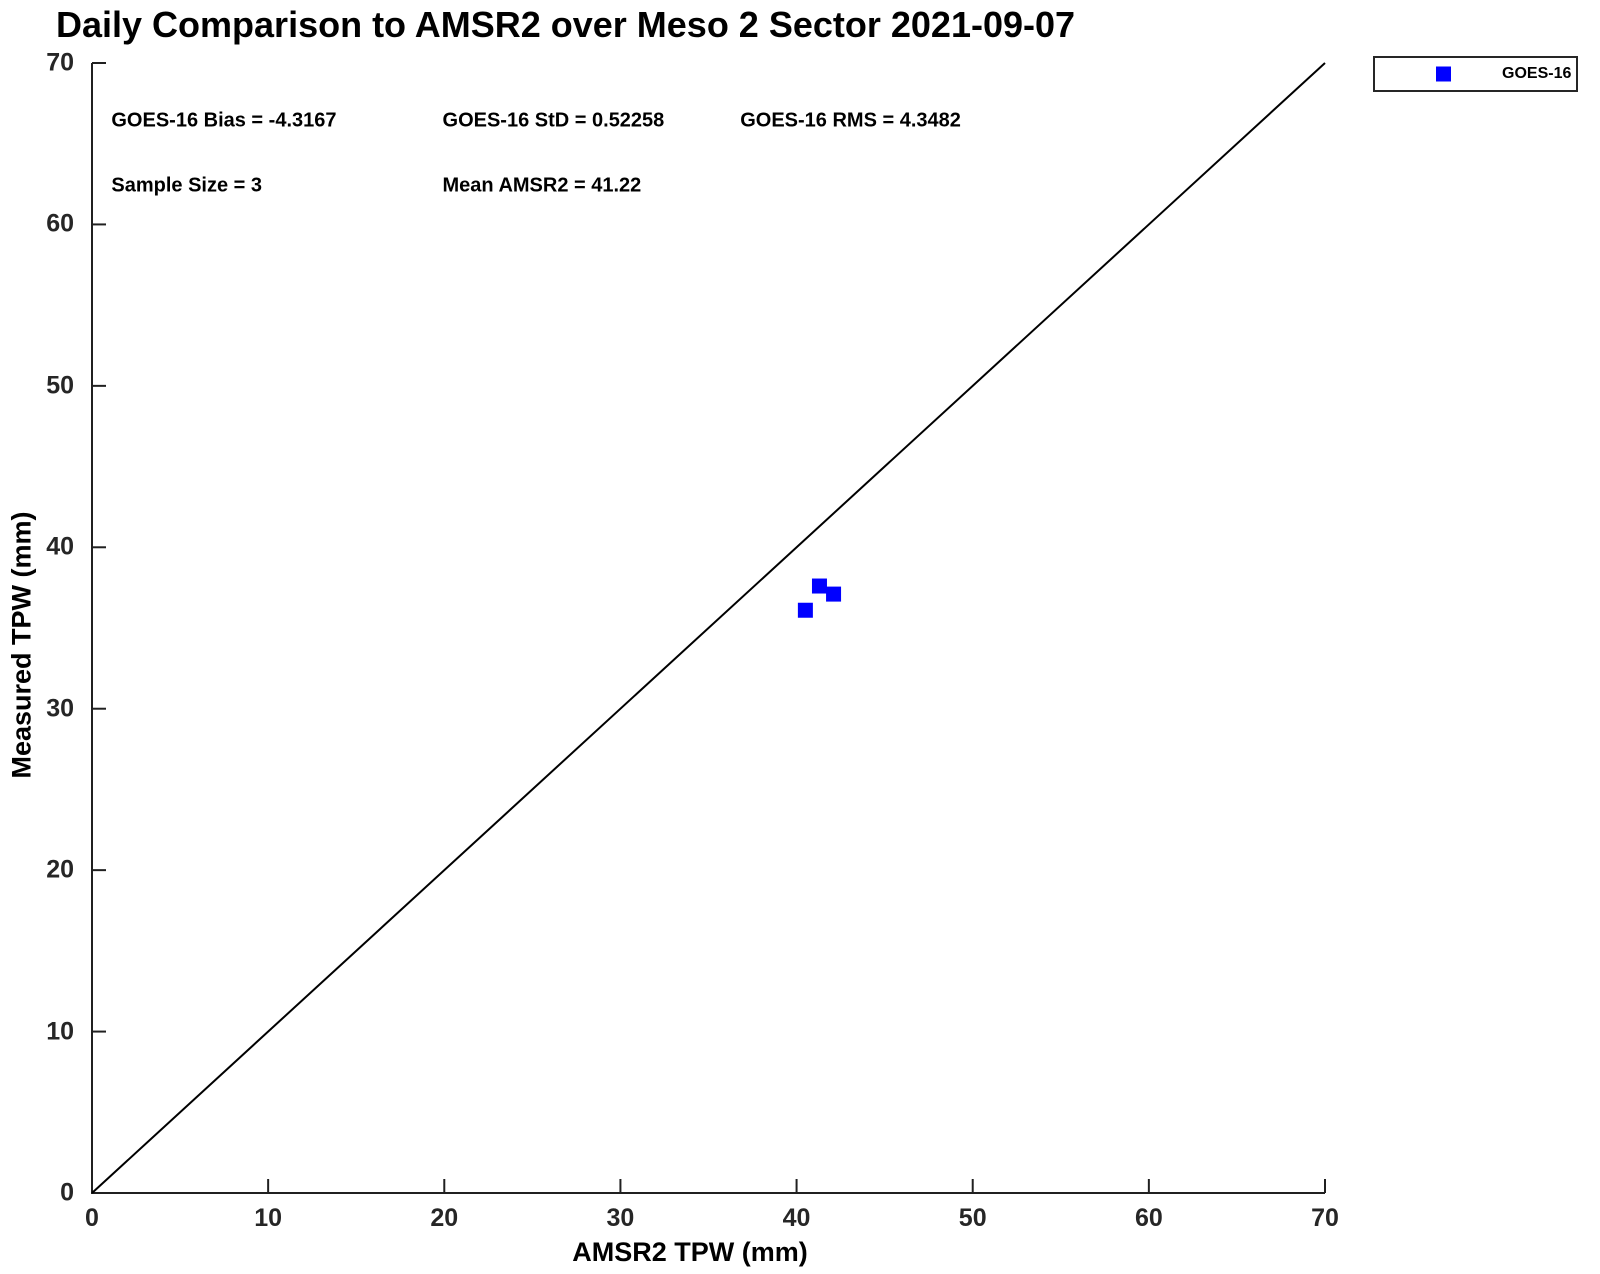  Describe the element at coordinates (60, 869) in the screenshot. I see `y-tick-label: 20` at that location.